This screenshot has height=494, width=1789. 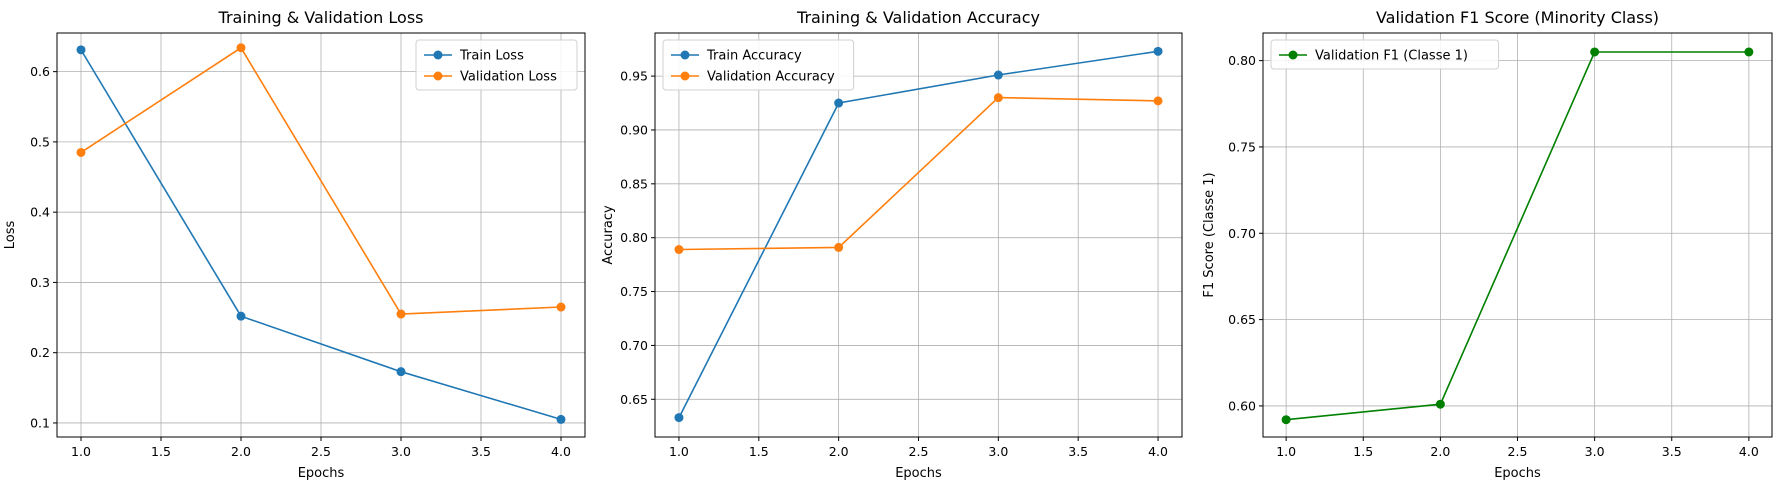 What do you see at coordinates (771, 77) in the screenshot?
I see `legend-label: Validation Accuracy` at bounding box center [771, 77].